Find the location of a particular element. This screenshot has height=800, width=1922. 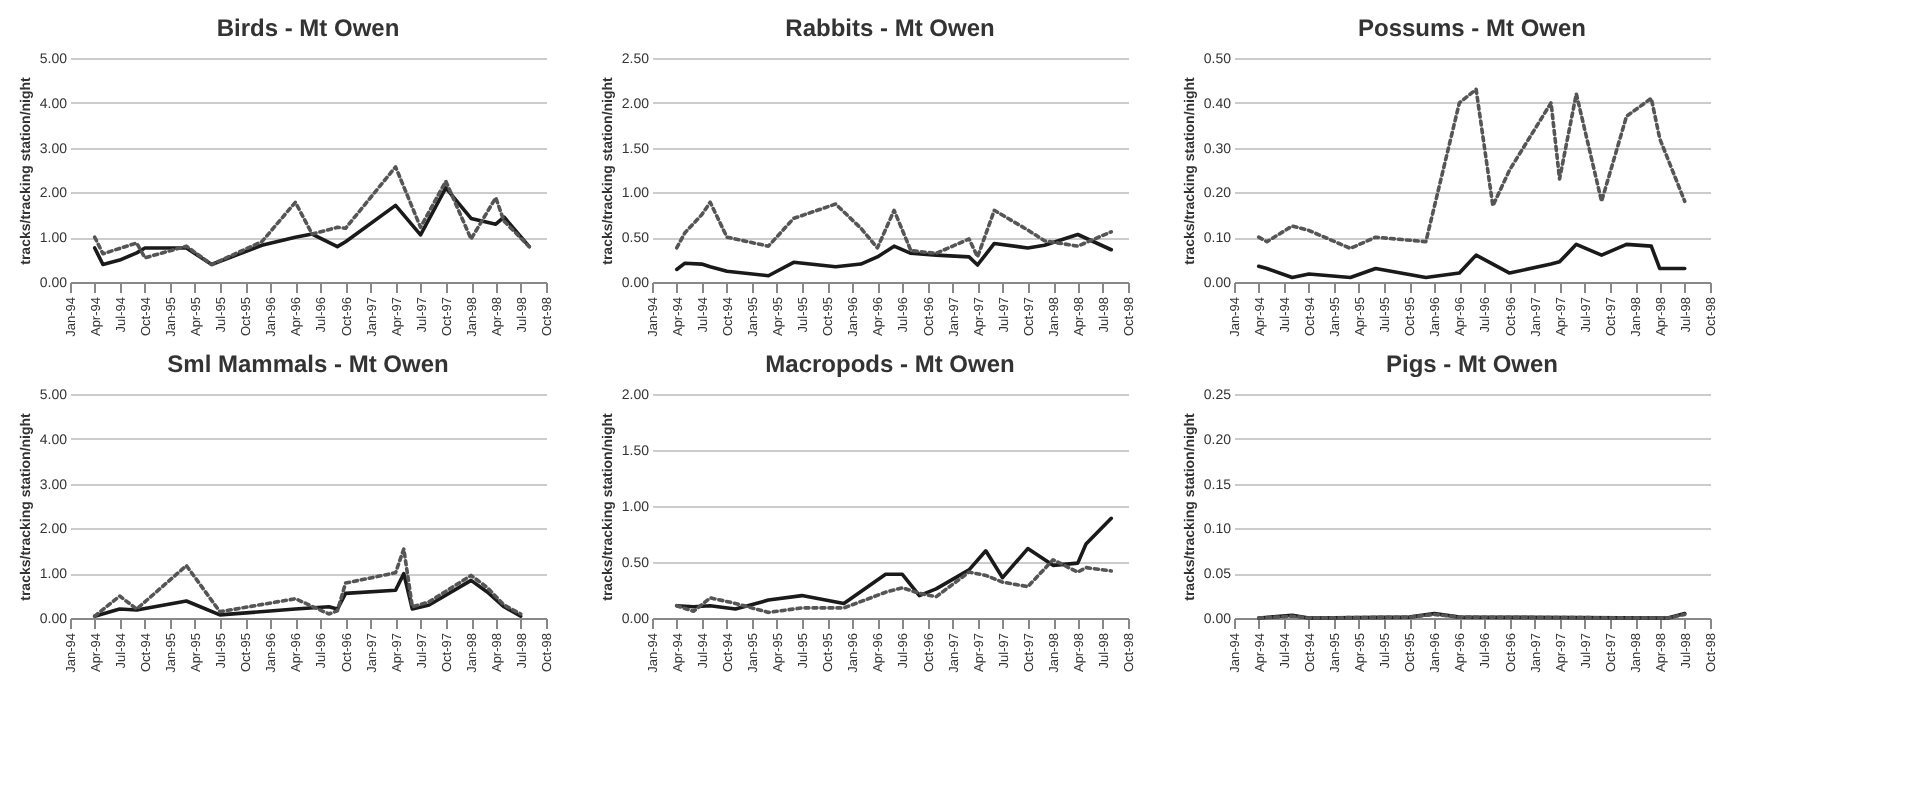

chart-title: Birds - Mt Owen is located at coordinates (308, 28).